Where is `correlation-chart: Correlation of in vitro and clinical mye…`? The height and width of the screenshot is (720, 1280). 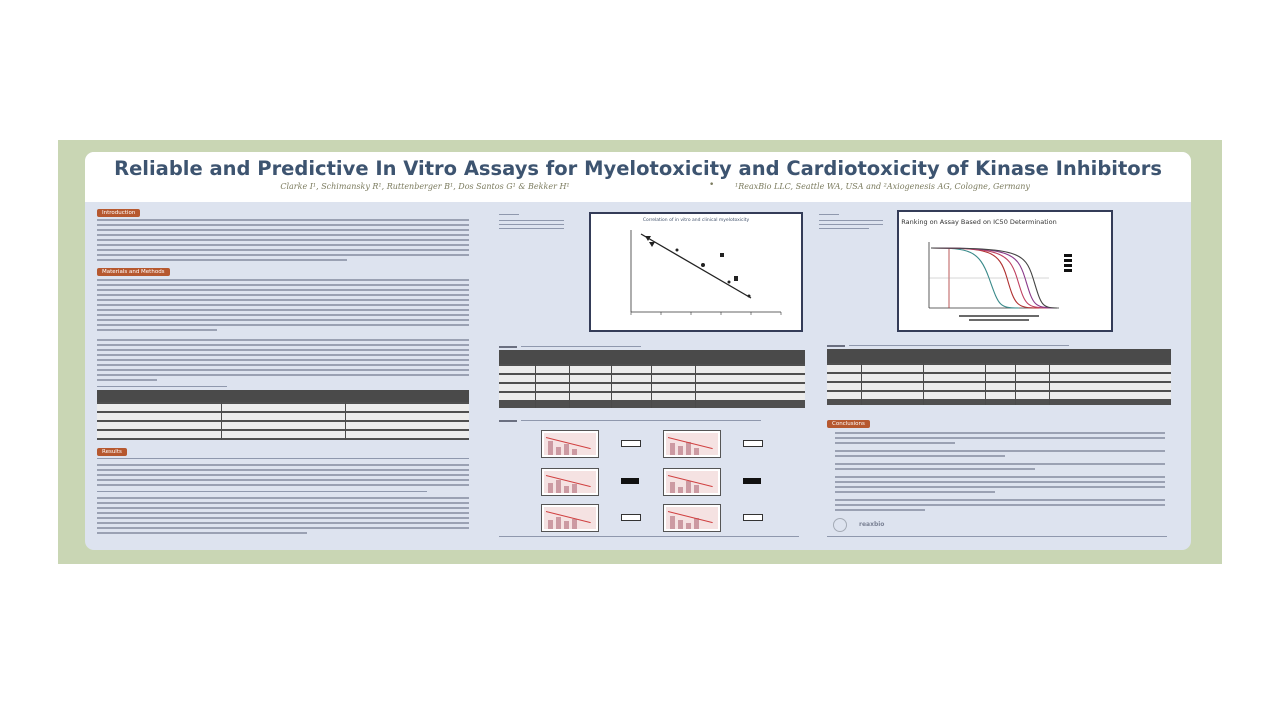
correlation-chart: Correlation of in vitro and clinical mye… is located at coordinates (696, 272).